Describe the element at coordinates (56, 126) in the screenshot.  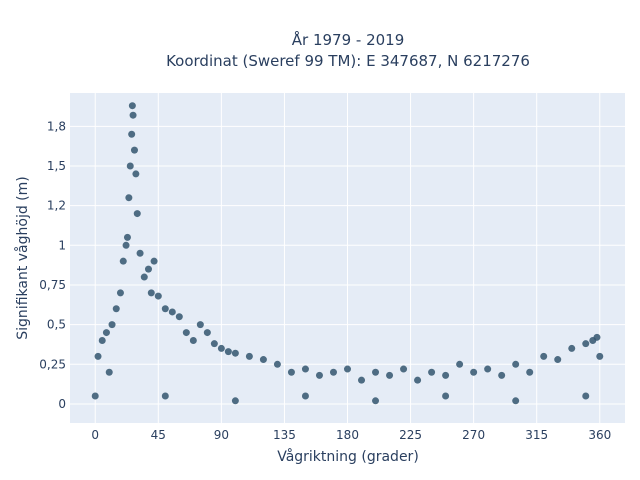
I see `y-tick-label: 1,8` at that location.